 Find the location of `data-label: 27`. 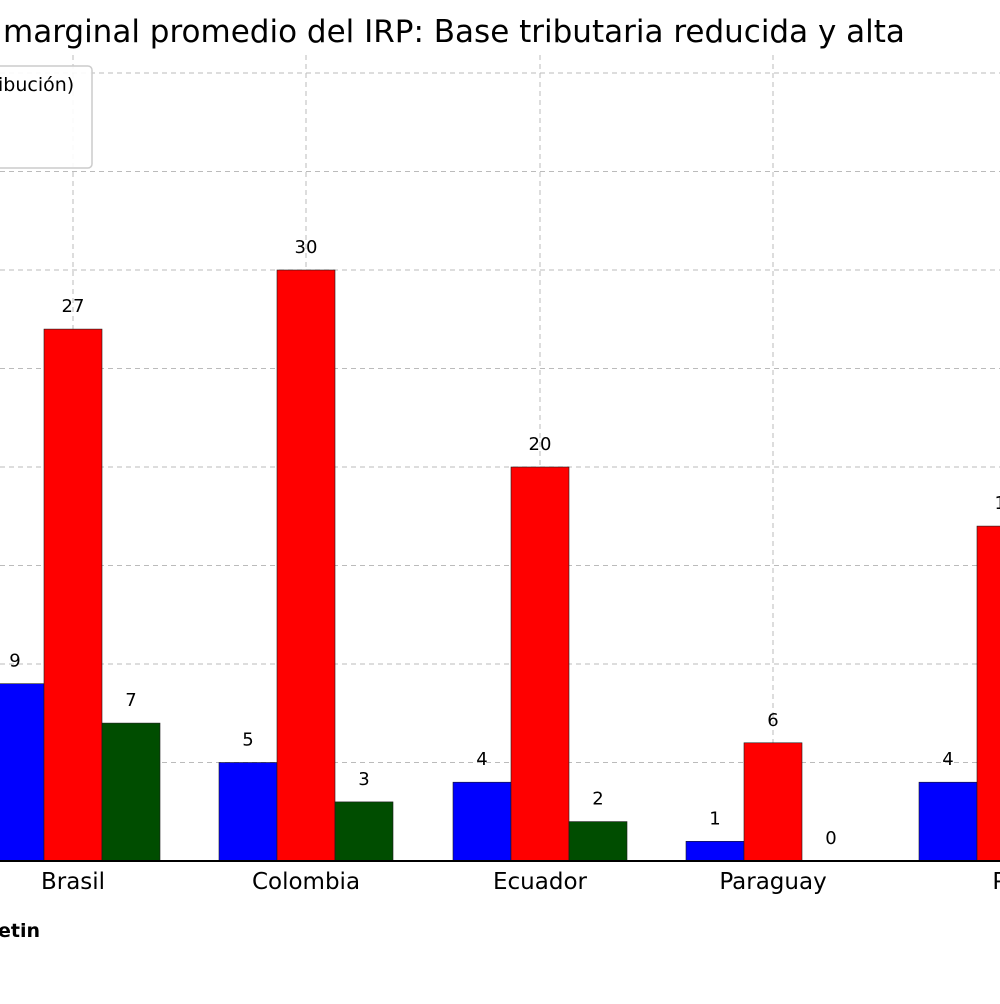

data-label: 27 is located at coordinates (73, 306).